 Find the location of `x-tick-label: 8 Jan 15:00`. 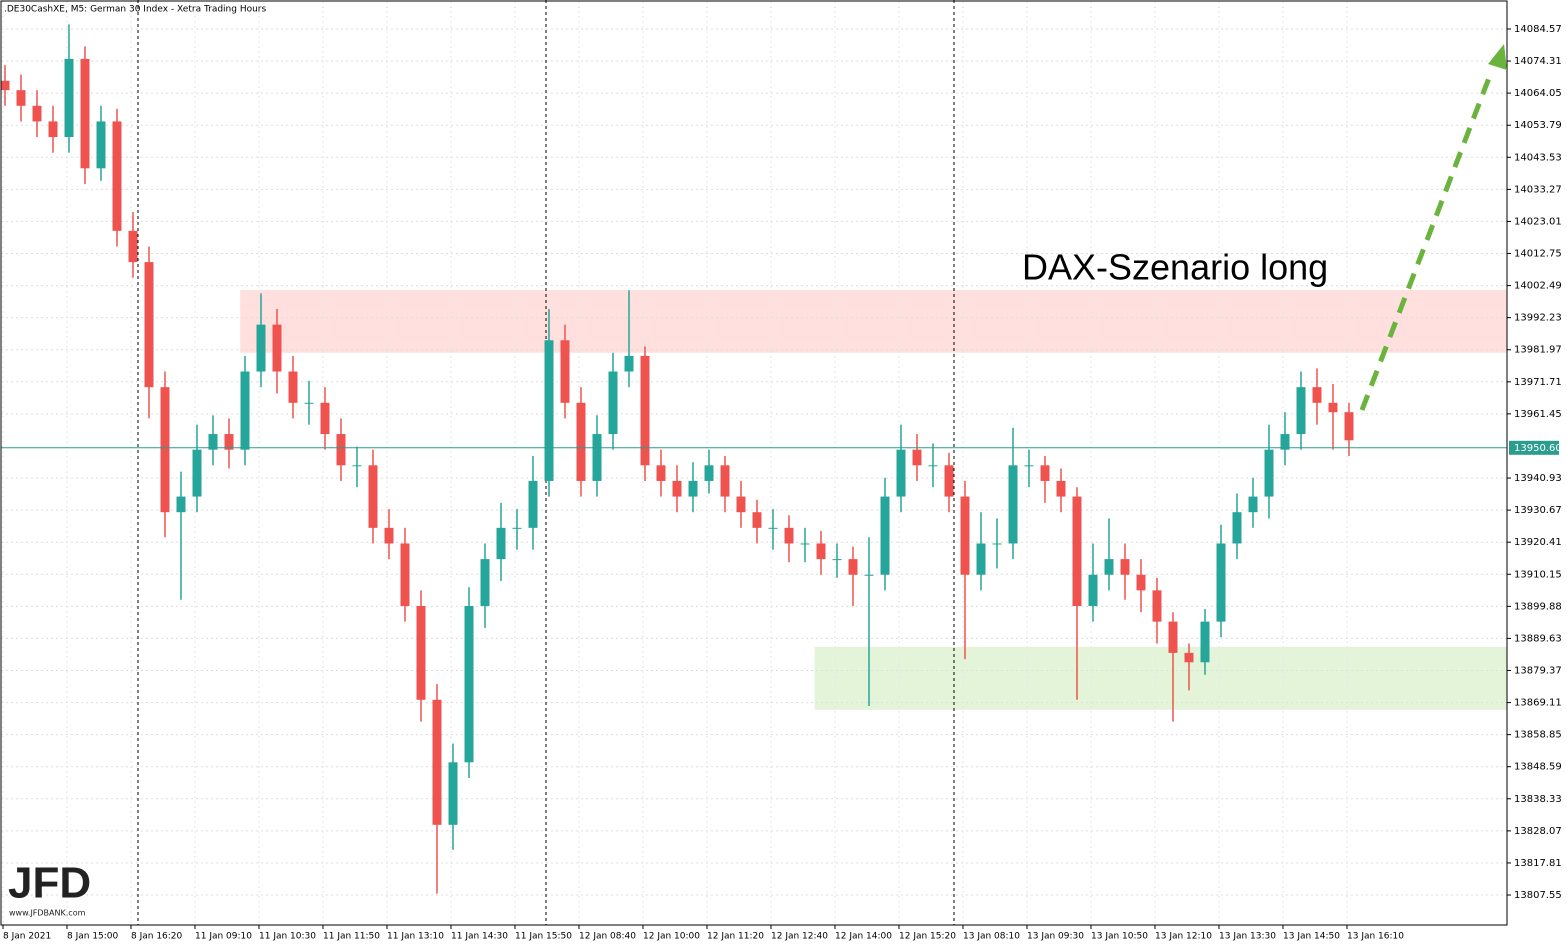

x-tick-label: 8 Jan 15:00 is located at coordinates (93, 937).